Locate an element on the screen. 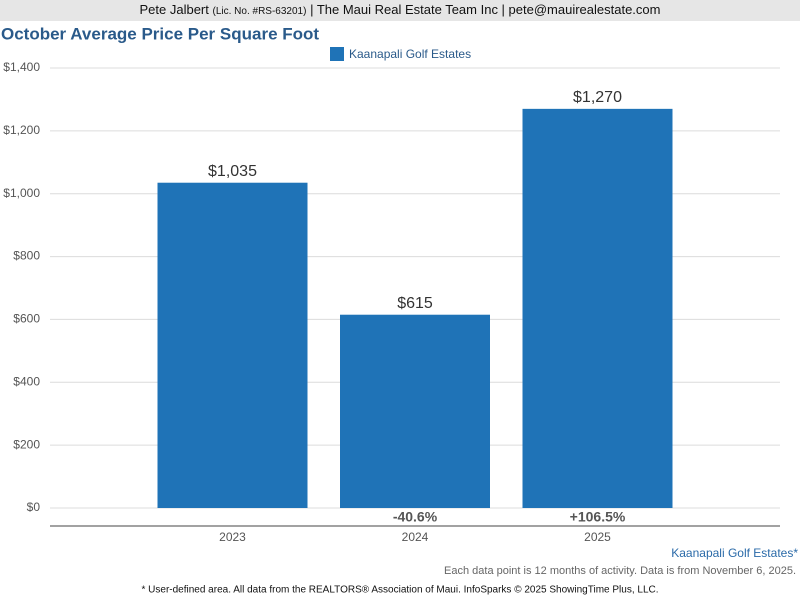  x-tick-label: 2023 is located at coordinates (232, 537).